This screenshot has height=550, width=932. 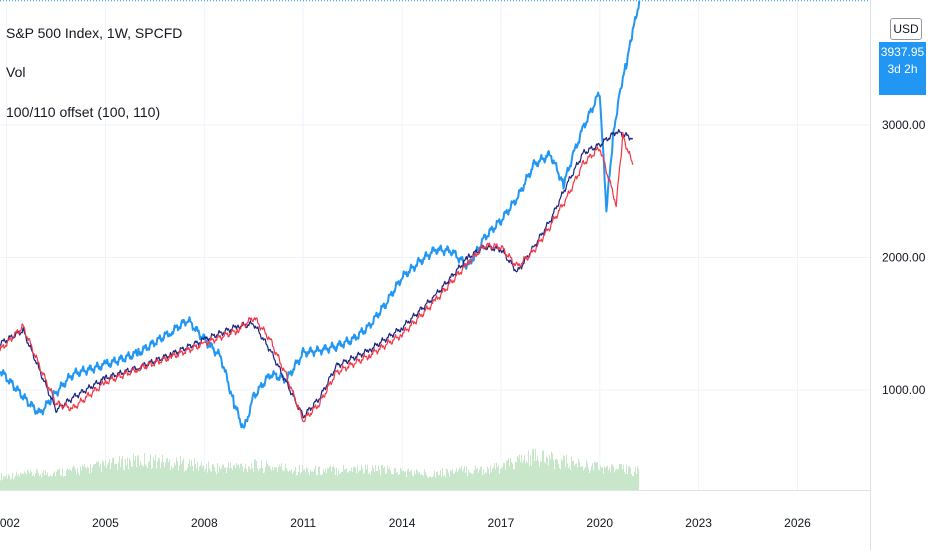 I want to click on last-price-tag: 3937.95 3d 2h, so click(x=902, y=68).